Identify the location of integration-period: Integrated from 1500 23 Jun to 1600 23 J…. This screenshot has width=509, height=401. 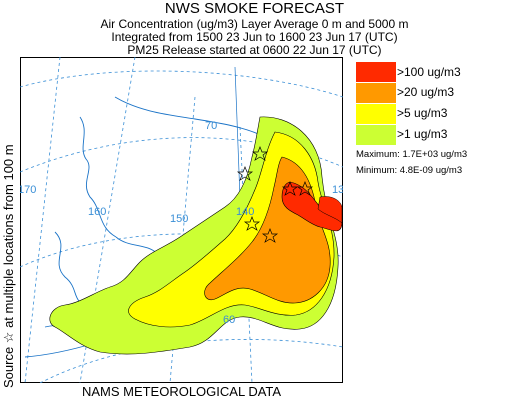
(254, 37).